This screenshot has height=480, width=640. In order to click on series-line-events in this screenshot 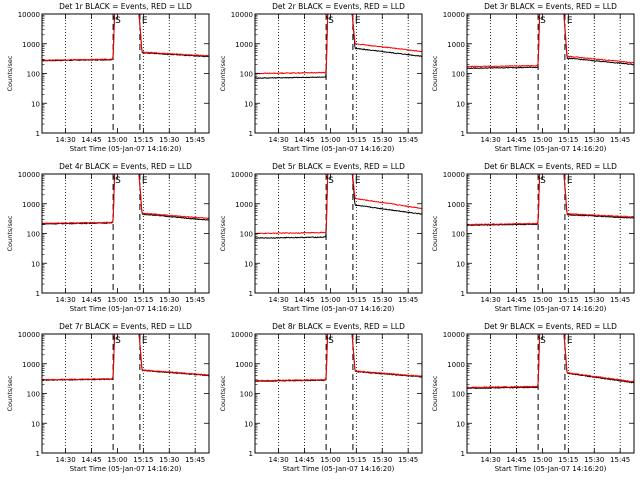, I will do `click(125, 199)`.